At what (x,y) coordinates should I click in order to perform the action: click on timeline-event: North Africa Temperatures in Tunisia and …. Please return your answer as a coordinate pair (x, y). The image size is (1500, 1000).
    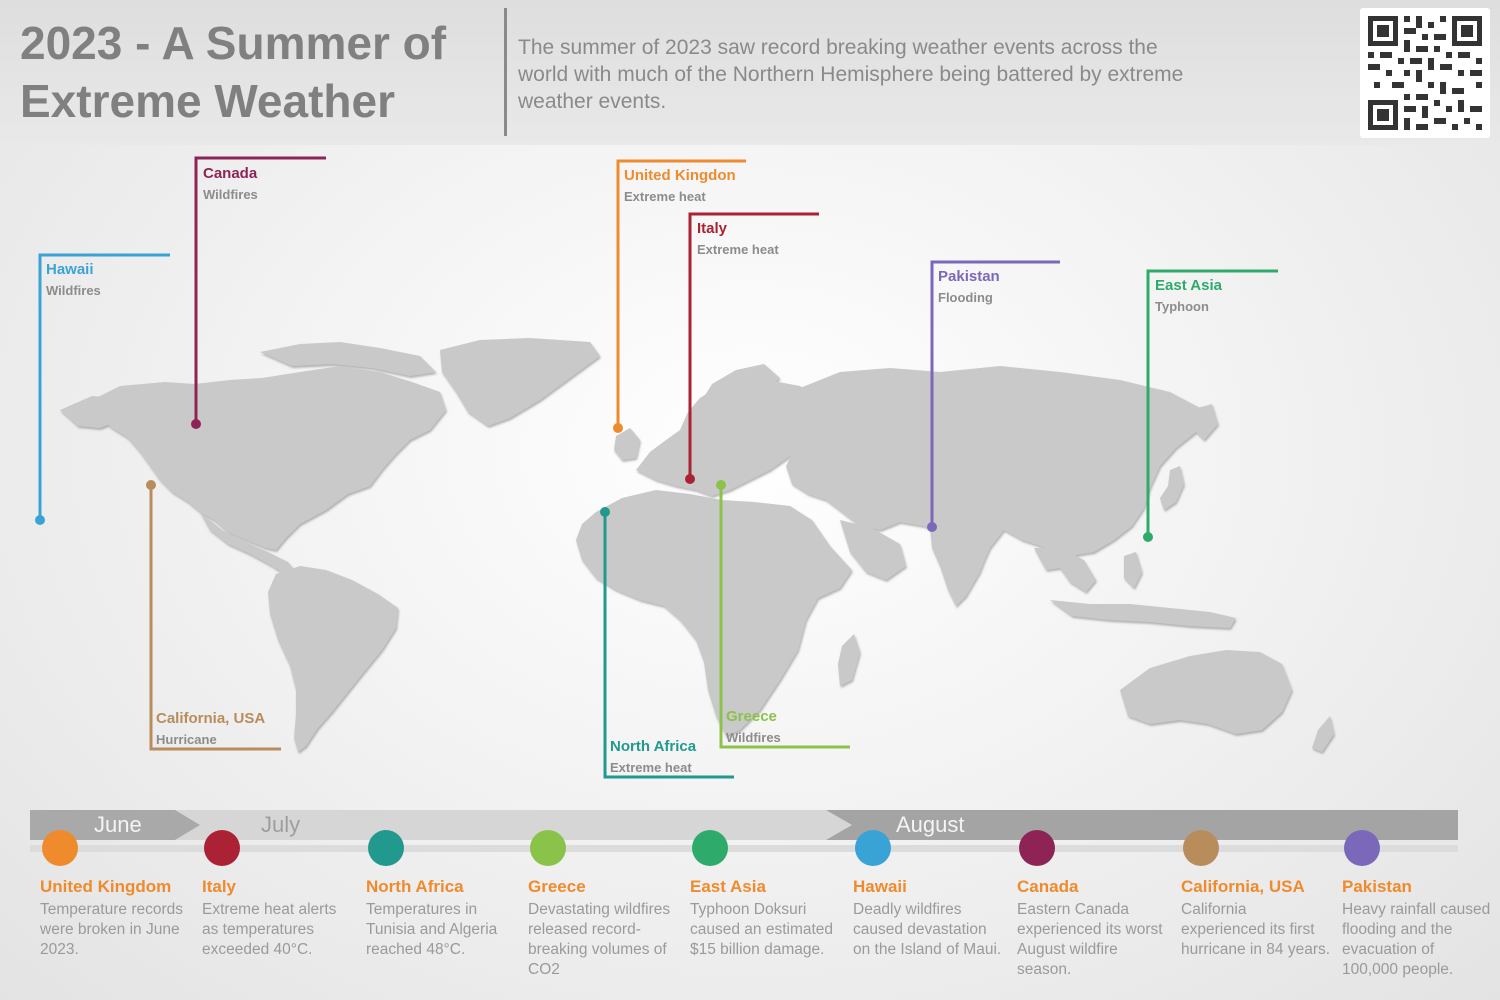
    Looking at the image, I should click on (441, 895).